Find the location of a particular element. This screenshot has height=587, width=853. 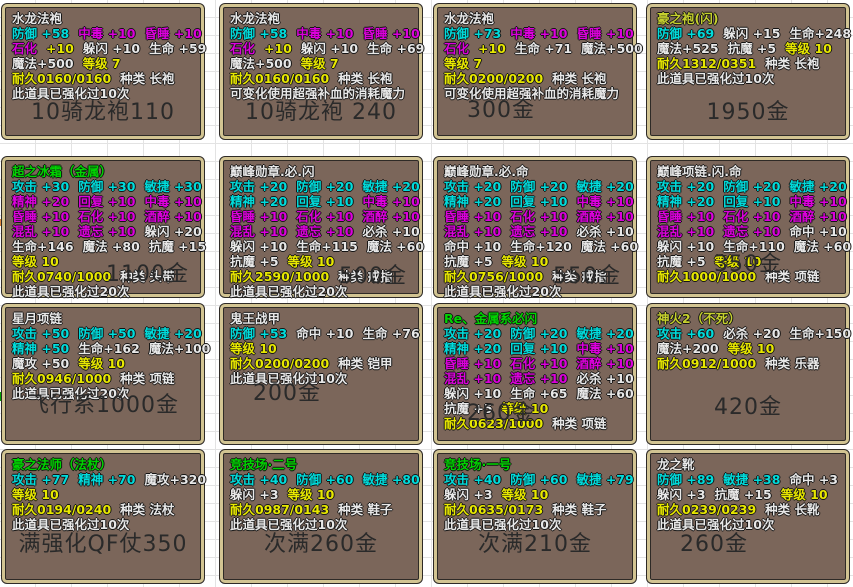

stat-segment: 敏捷 +20 is located at coordinates (605, 333).